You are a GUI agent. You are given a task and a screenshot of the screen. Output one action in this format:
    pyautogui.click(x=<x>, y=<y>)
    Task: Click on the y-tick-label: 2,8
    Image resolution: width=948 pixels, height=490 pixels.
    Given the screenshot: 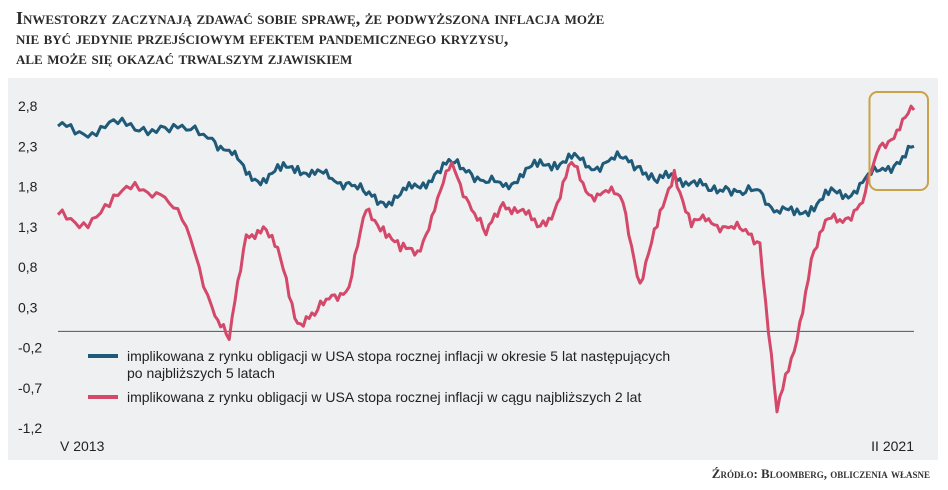 What is the action you would take?
    pyautogui.click(x=28, y=106)
    